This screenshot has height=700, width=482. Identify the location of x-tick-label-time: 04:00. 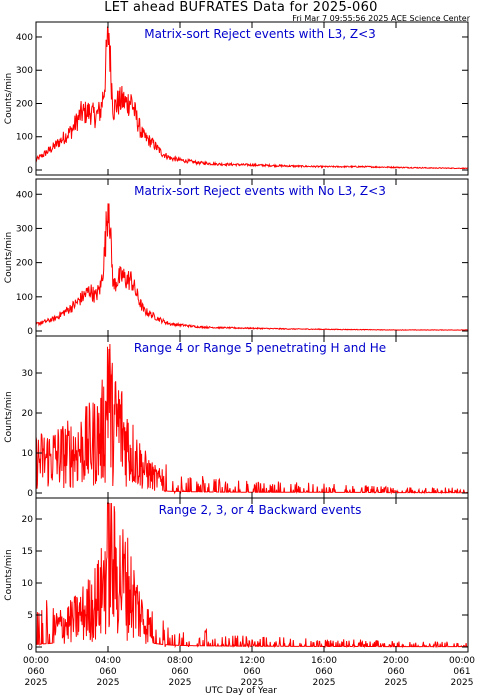
(108, 661).